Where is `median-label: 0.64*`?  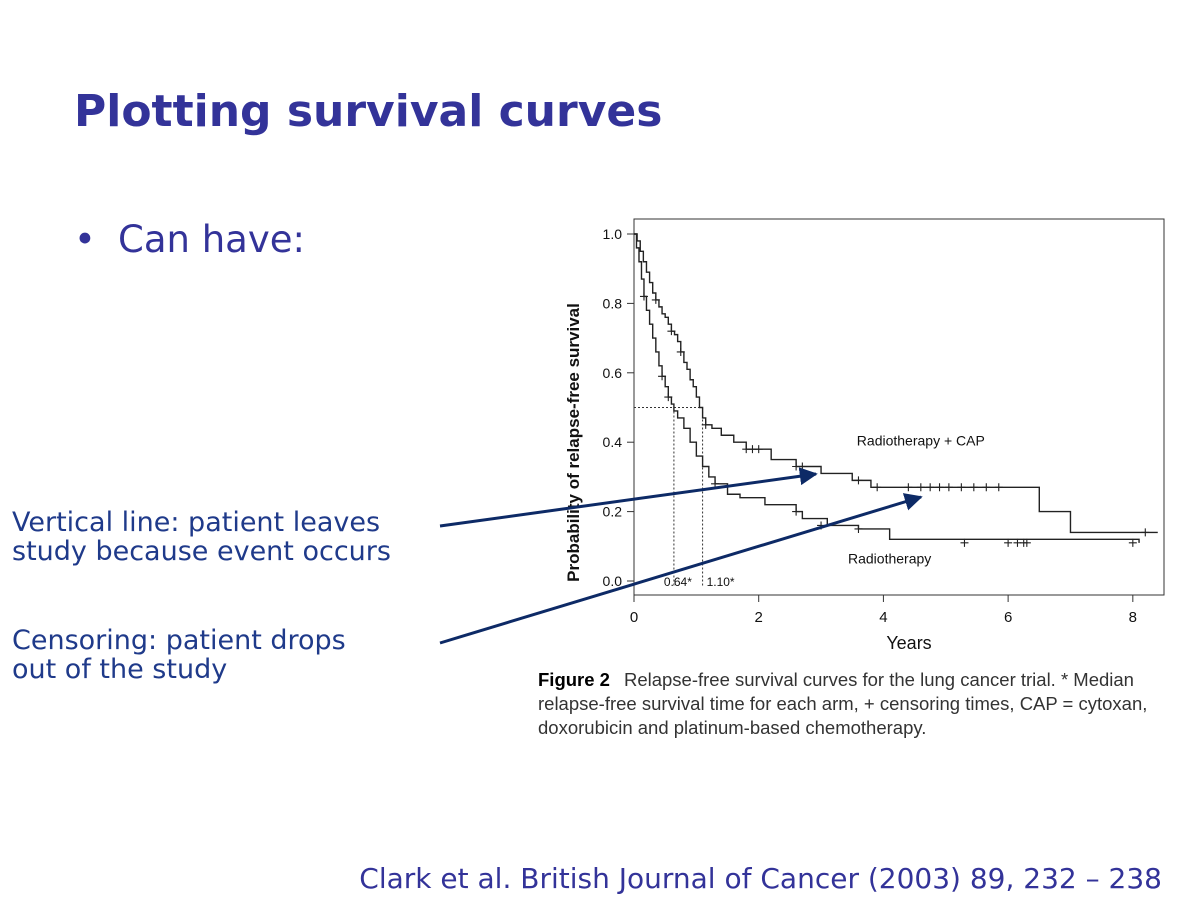
median-label: 0.64* is located at coordinates (678, 582).